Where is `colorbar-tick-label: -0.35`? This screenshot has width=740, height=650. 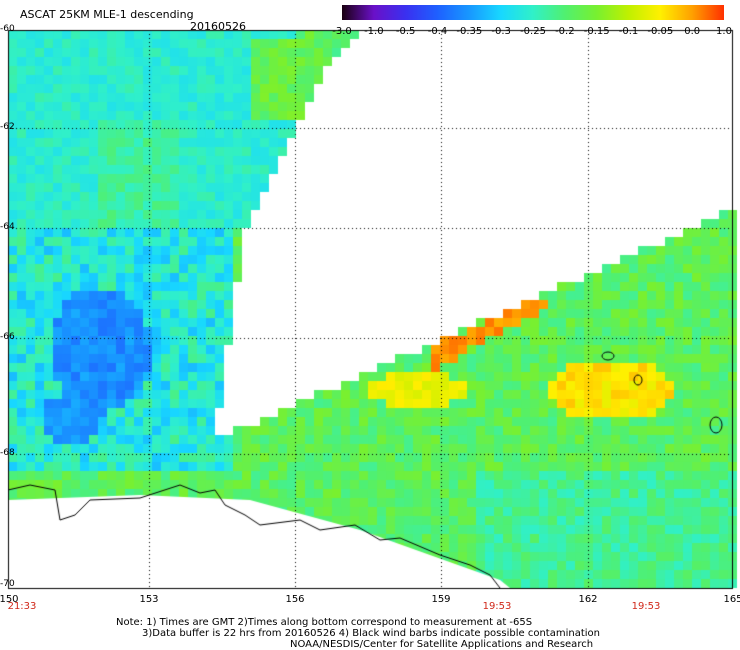 colorbar-tick-label: -0.35 is located at coordinates (469, 31).